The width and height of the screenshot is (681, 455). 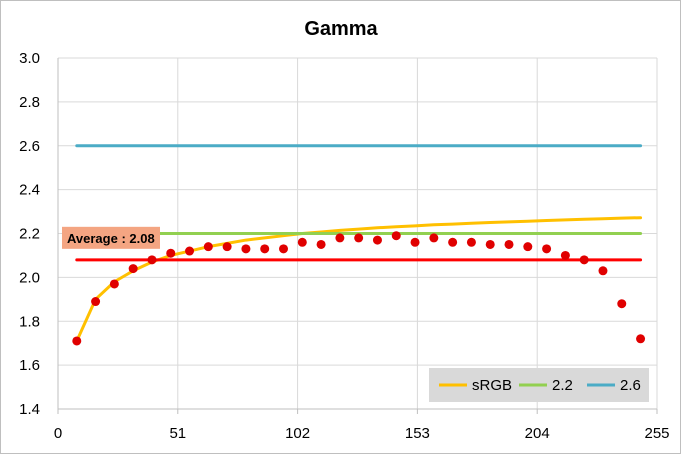 I want to click on x-tick-label: 153, so click(x=417, y=433).